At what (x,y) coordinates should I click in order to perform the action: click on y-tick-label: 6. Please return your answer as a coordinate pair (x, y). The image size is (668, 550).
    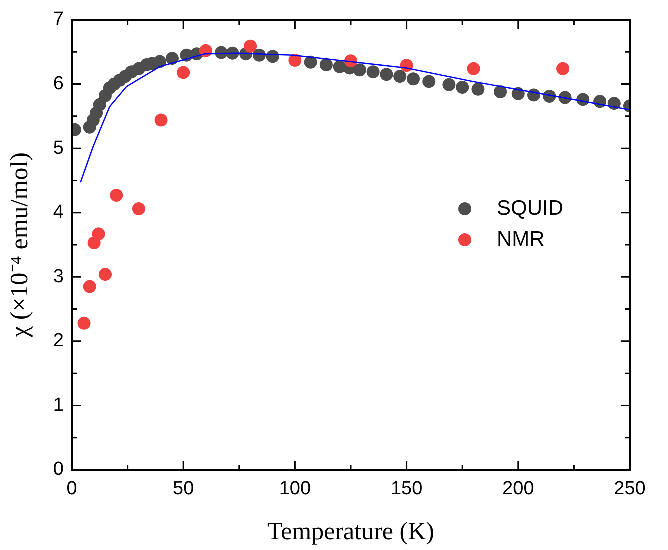
    Looking at the image, I should click on (58, 84).